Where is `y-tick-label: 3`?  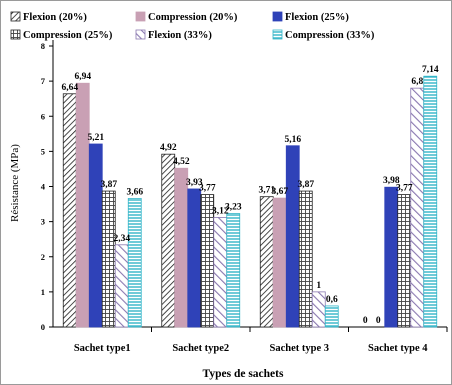
y-tick-label: 3 is located at coordinates (43, 222).